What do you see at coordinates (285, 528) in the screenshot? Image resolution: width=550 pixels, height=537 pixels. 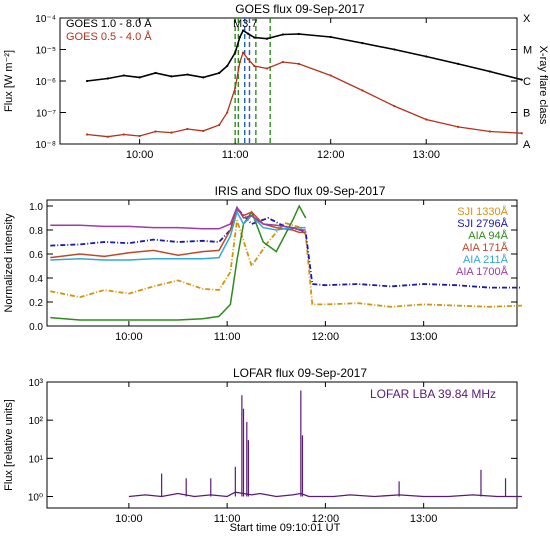 I see `lofar-xlabel: Start time 09:10:01 UT` at bounding box center [285, 528].